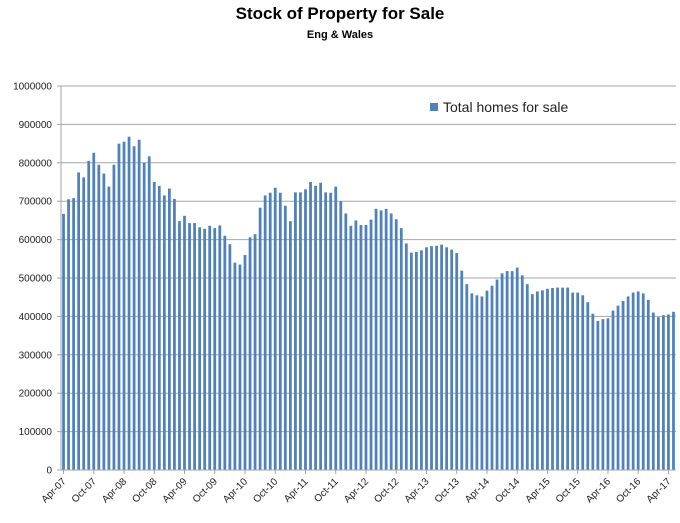 The image size is (680, 523). I want to click on x-tick-label: Apr-11, so click(296, 490).